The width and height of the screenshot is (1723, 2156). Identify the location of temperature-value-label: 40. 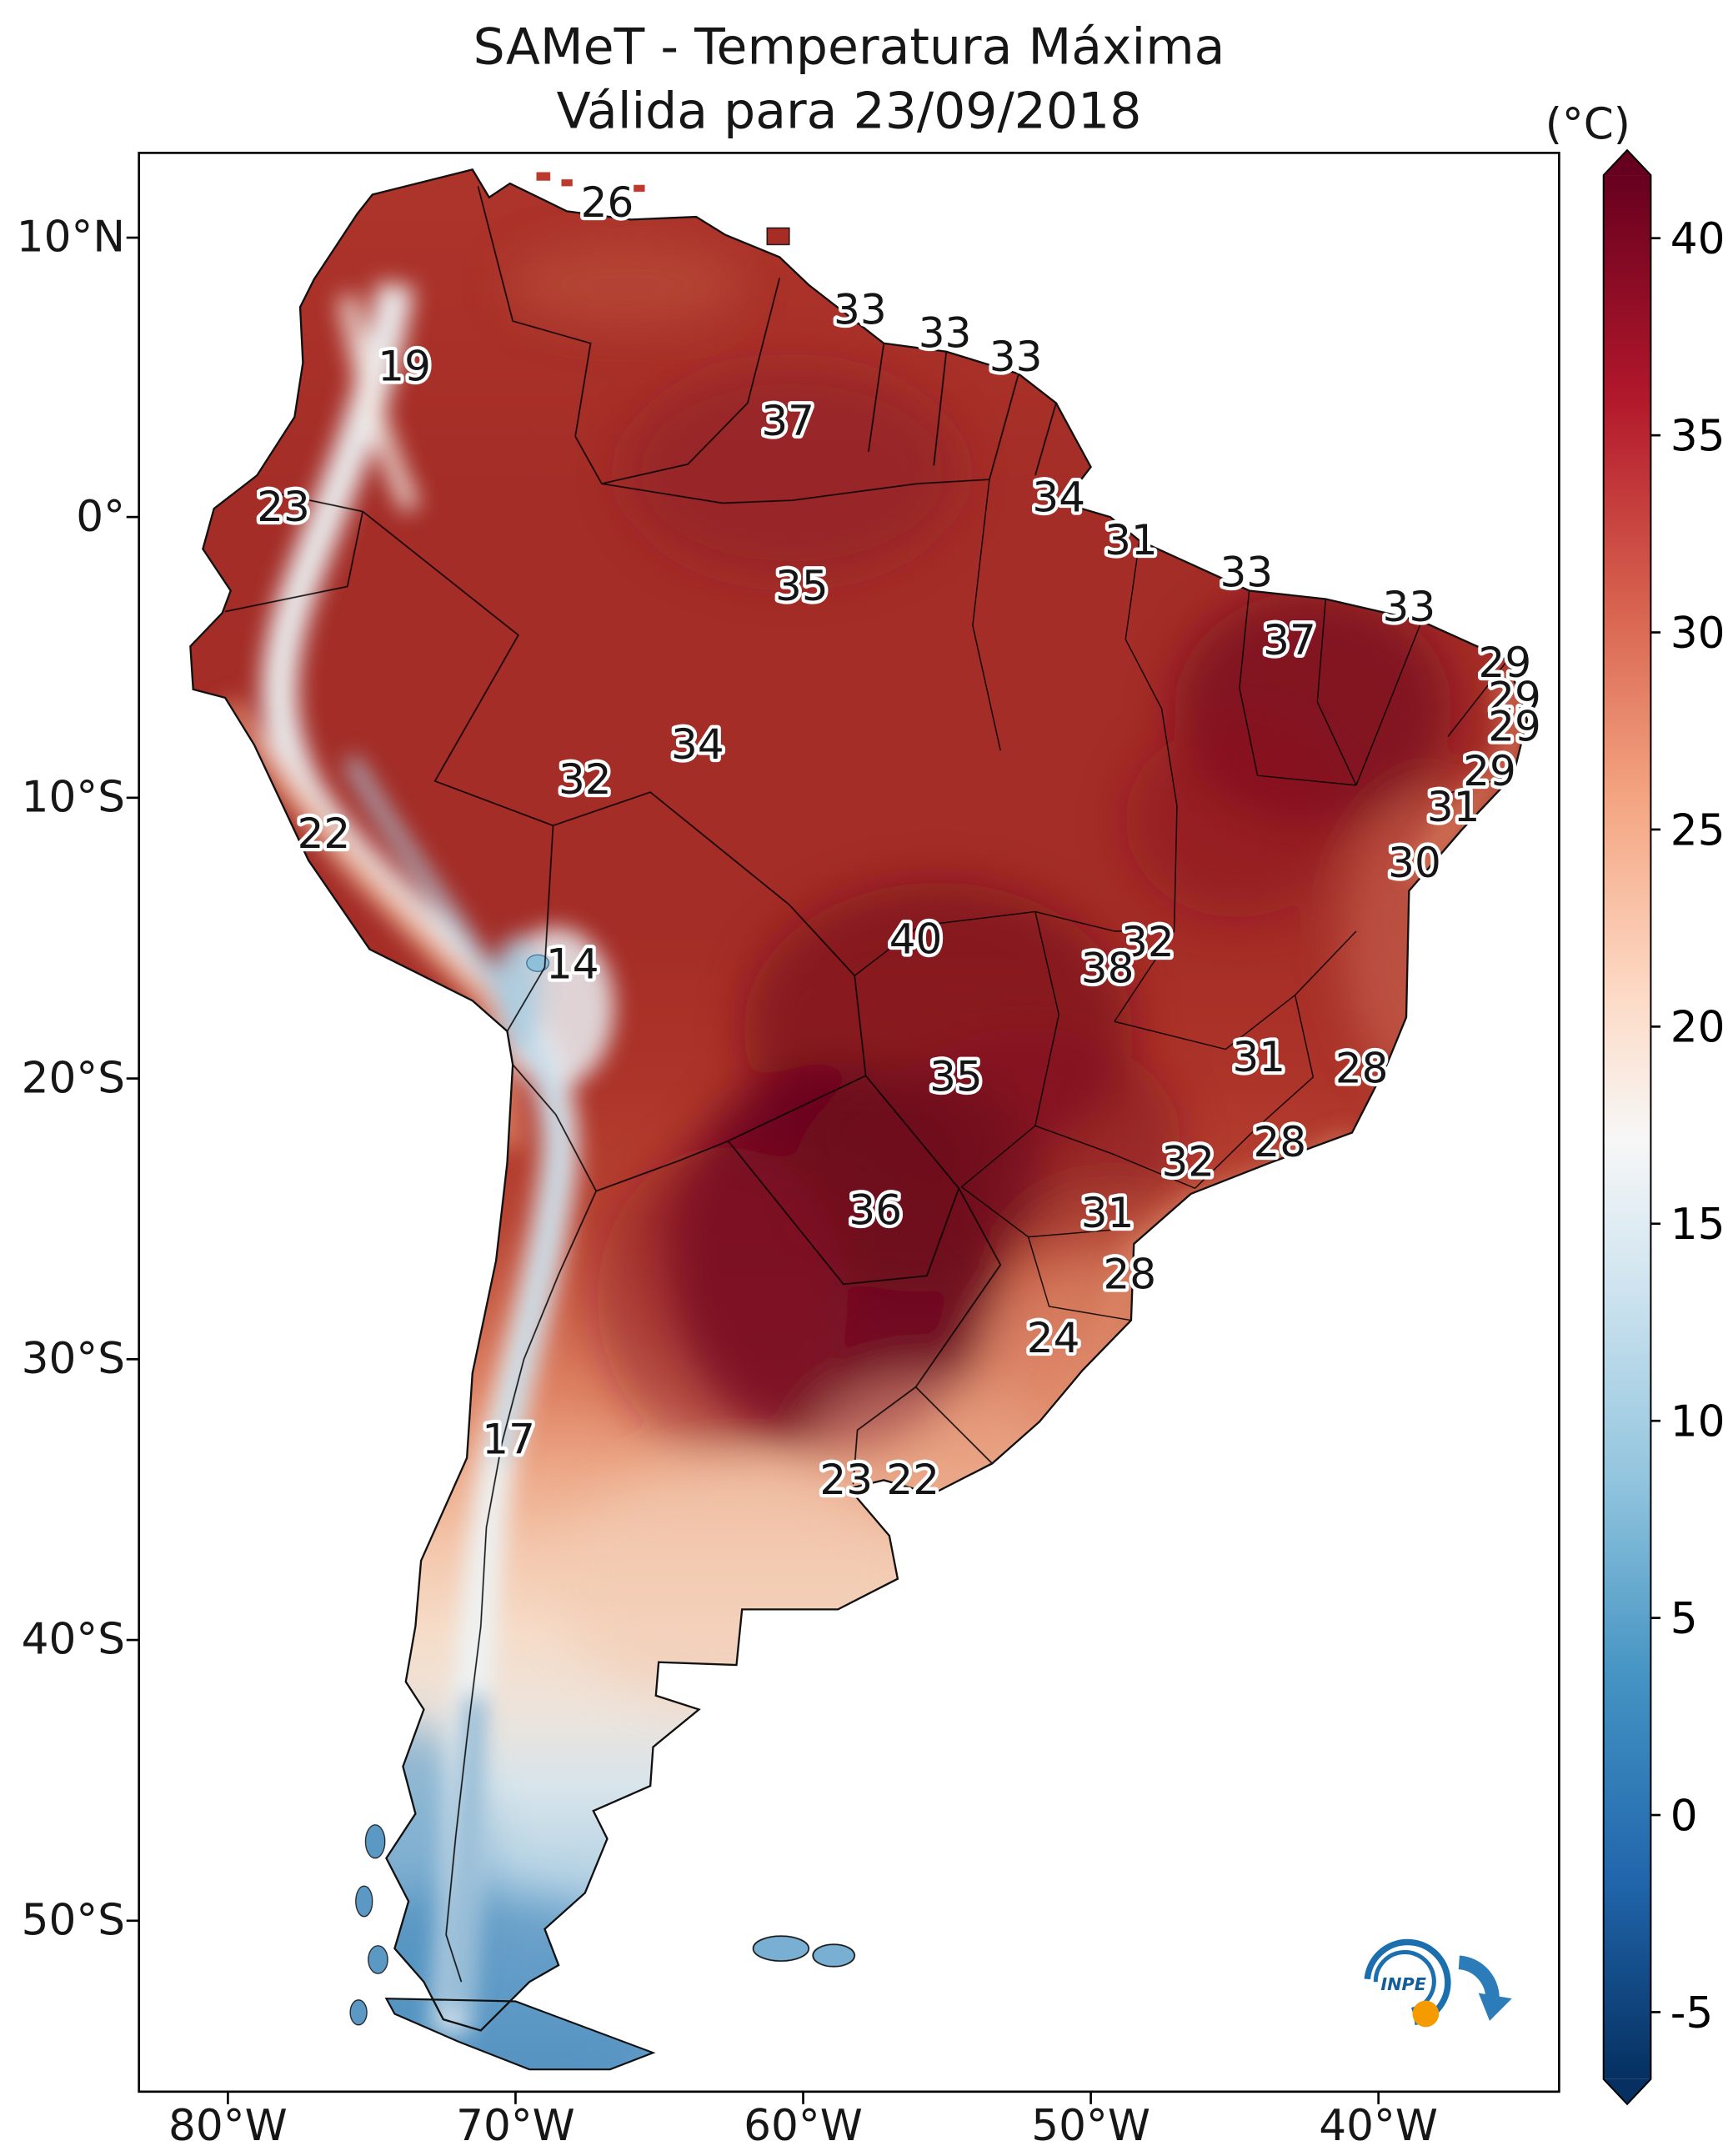
(916, 940).